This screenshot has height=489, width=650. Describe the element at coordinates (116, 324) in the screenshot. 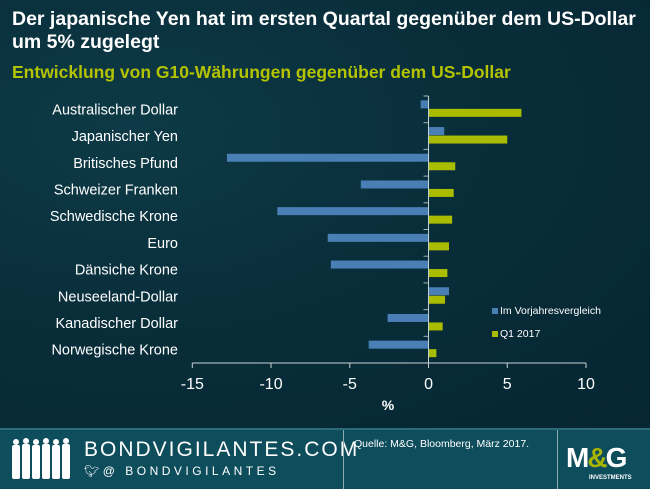

I see `category-label: Kanadischer Dollar` at that location.